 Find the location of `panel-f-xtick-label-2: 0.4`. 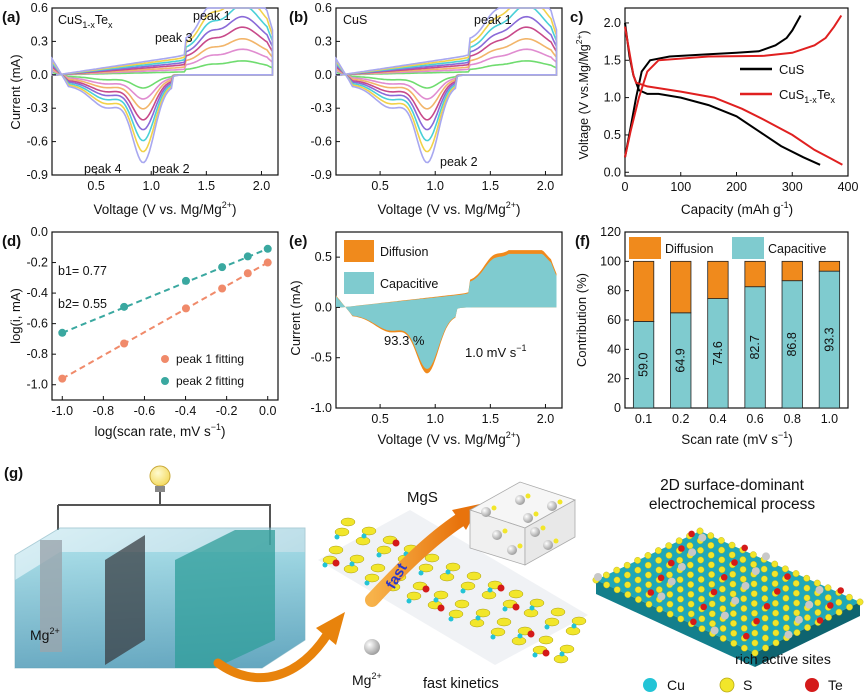

panel-f-xtick-label-2: 0.4 is located at coordinates (717, 419).